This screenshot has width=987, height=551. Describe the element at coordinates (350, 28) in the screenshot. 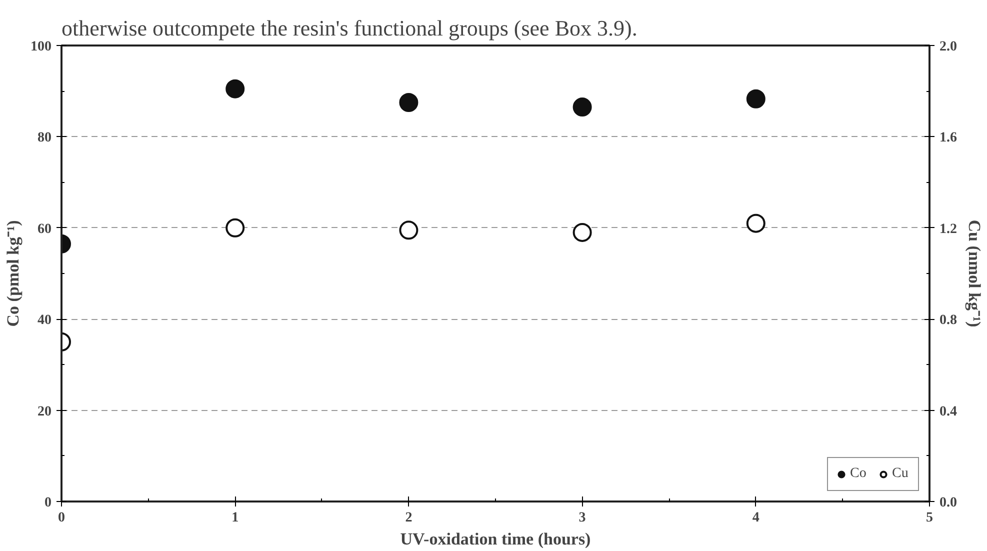

I see `text: otherwise outcompete the resin's functional groups (see Box 3.9).` at that location.